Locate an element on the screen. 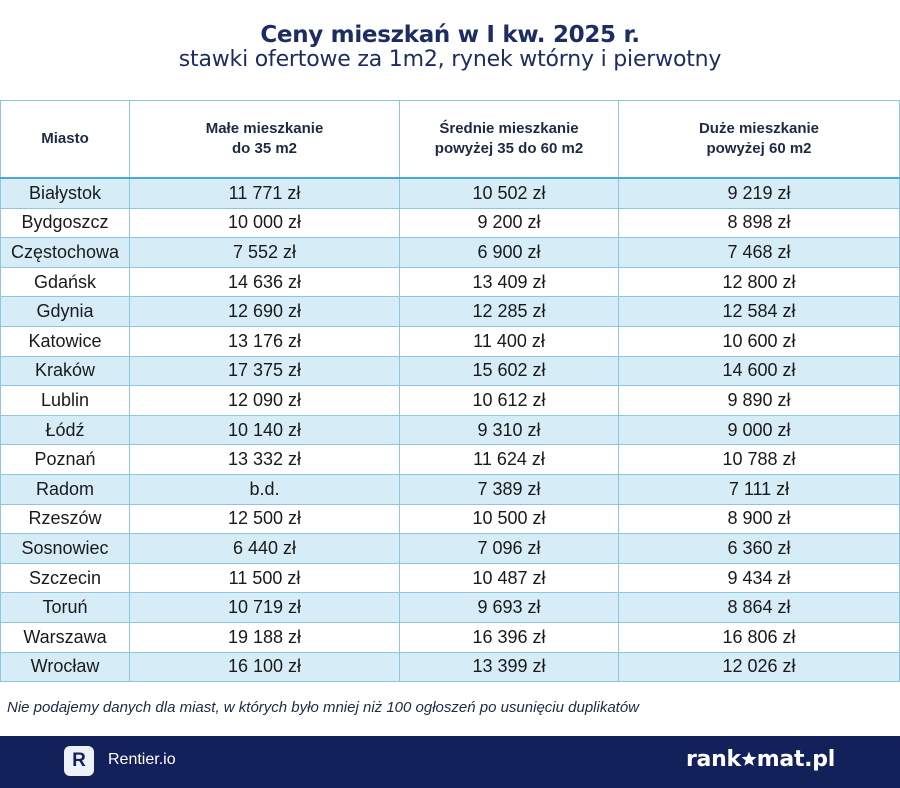 The image size is (900, 788). cell-city: Częstochowa is located at coordinates (65, 252).